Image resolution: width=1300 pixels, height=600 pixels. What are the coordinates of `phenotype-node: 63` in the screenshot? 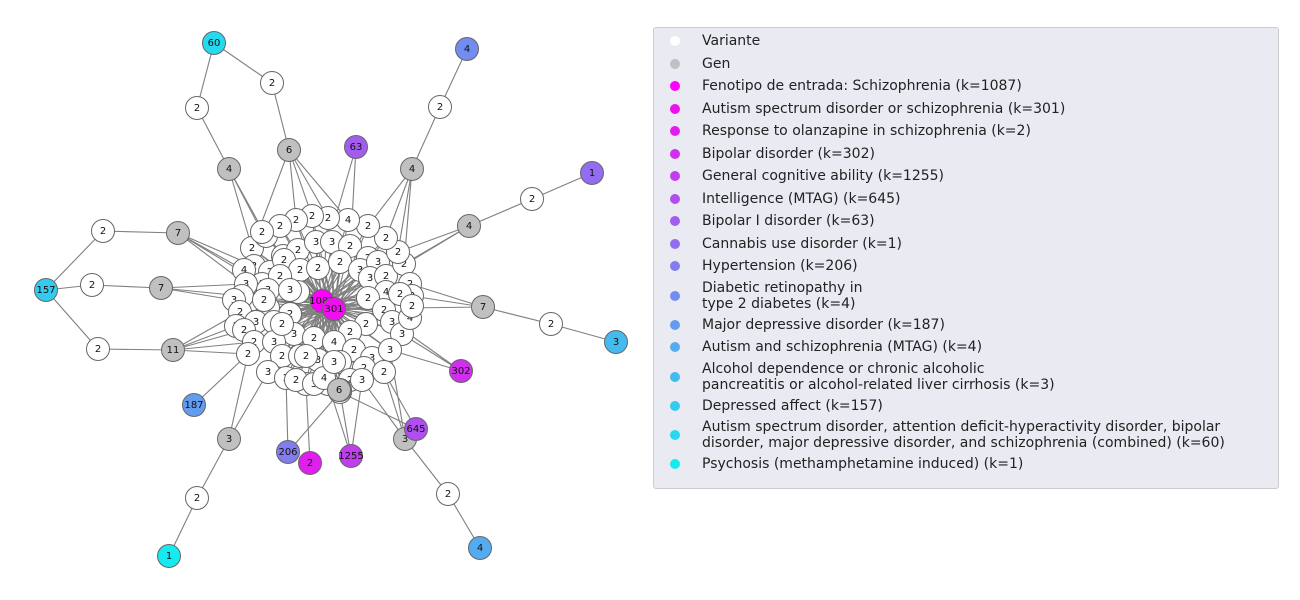 It's located at (356, 147).